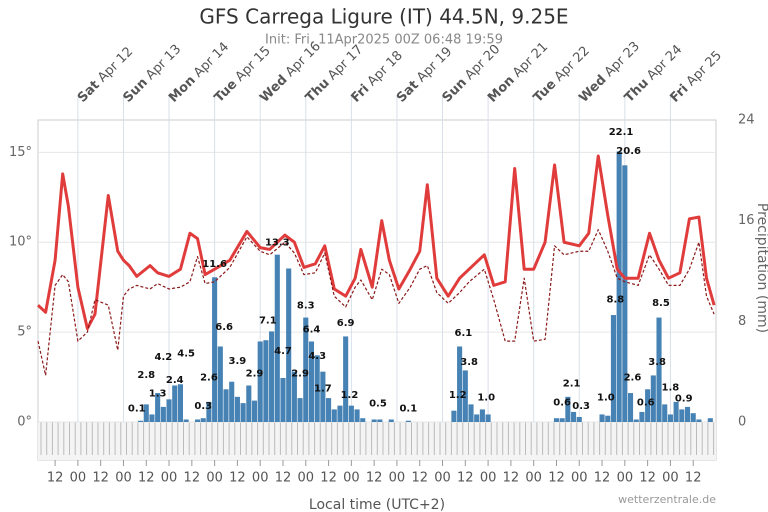  Describe the element at coordinates (24, 332) in the screenshot. I see `y-tick-label: 5°` at that location.